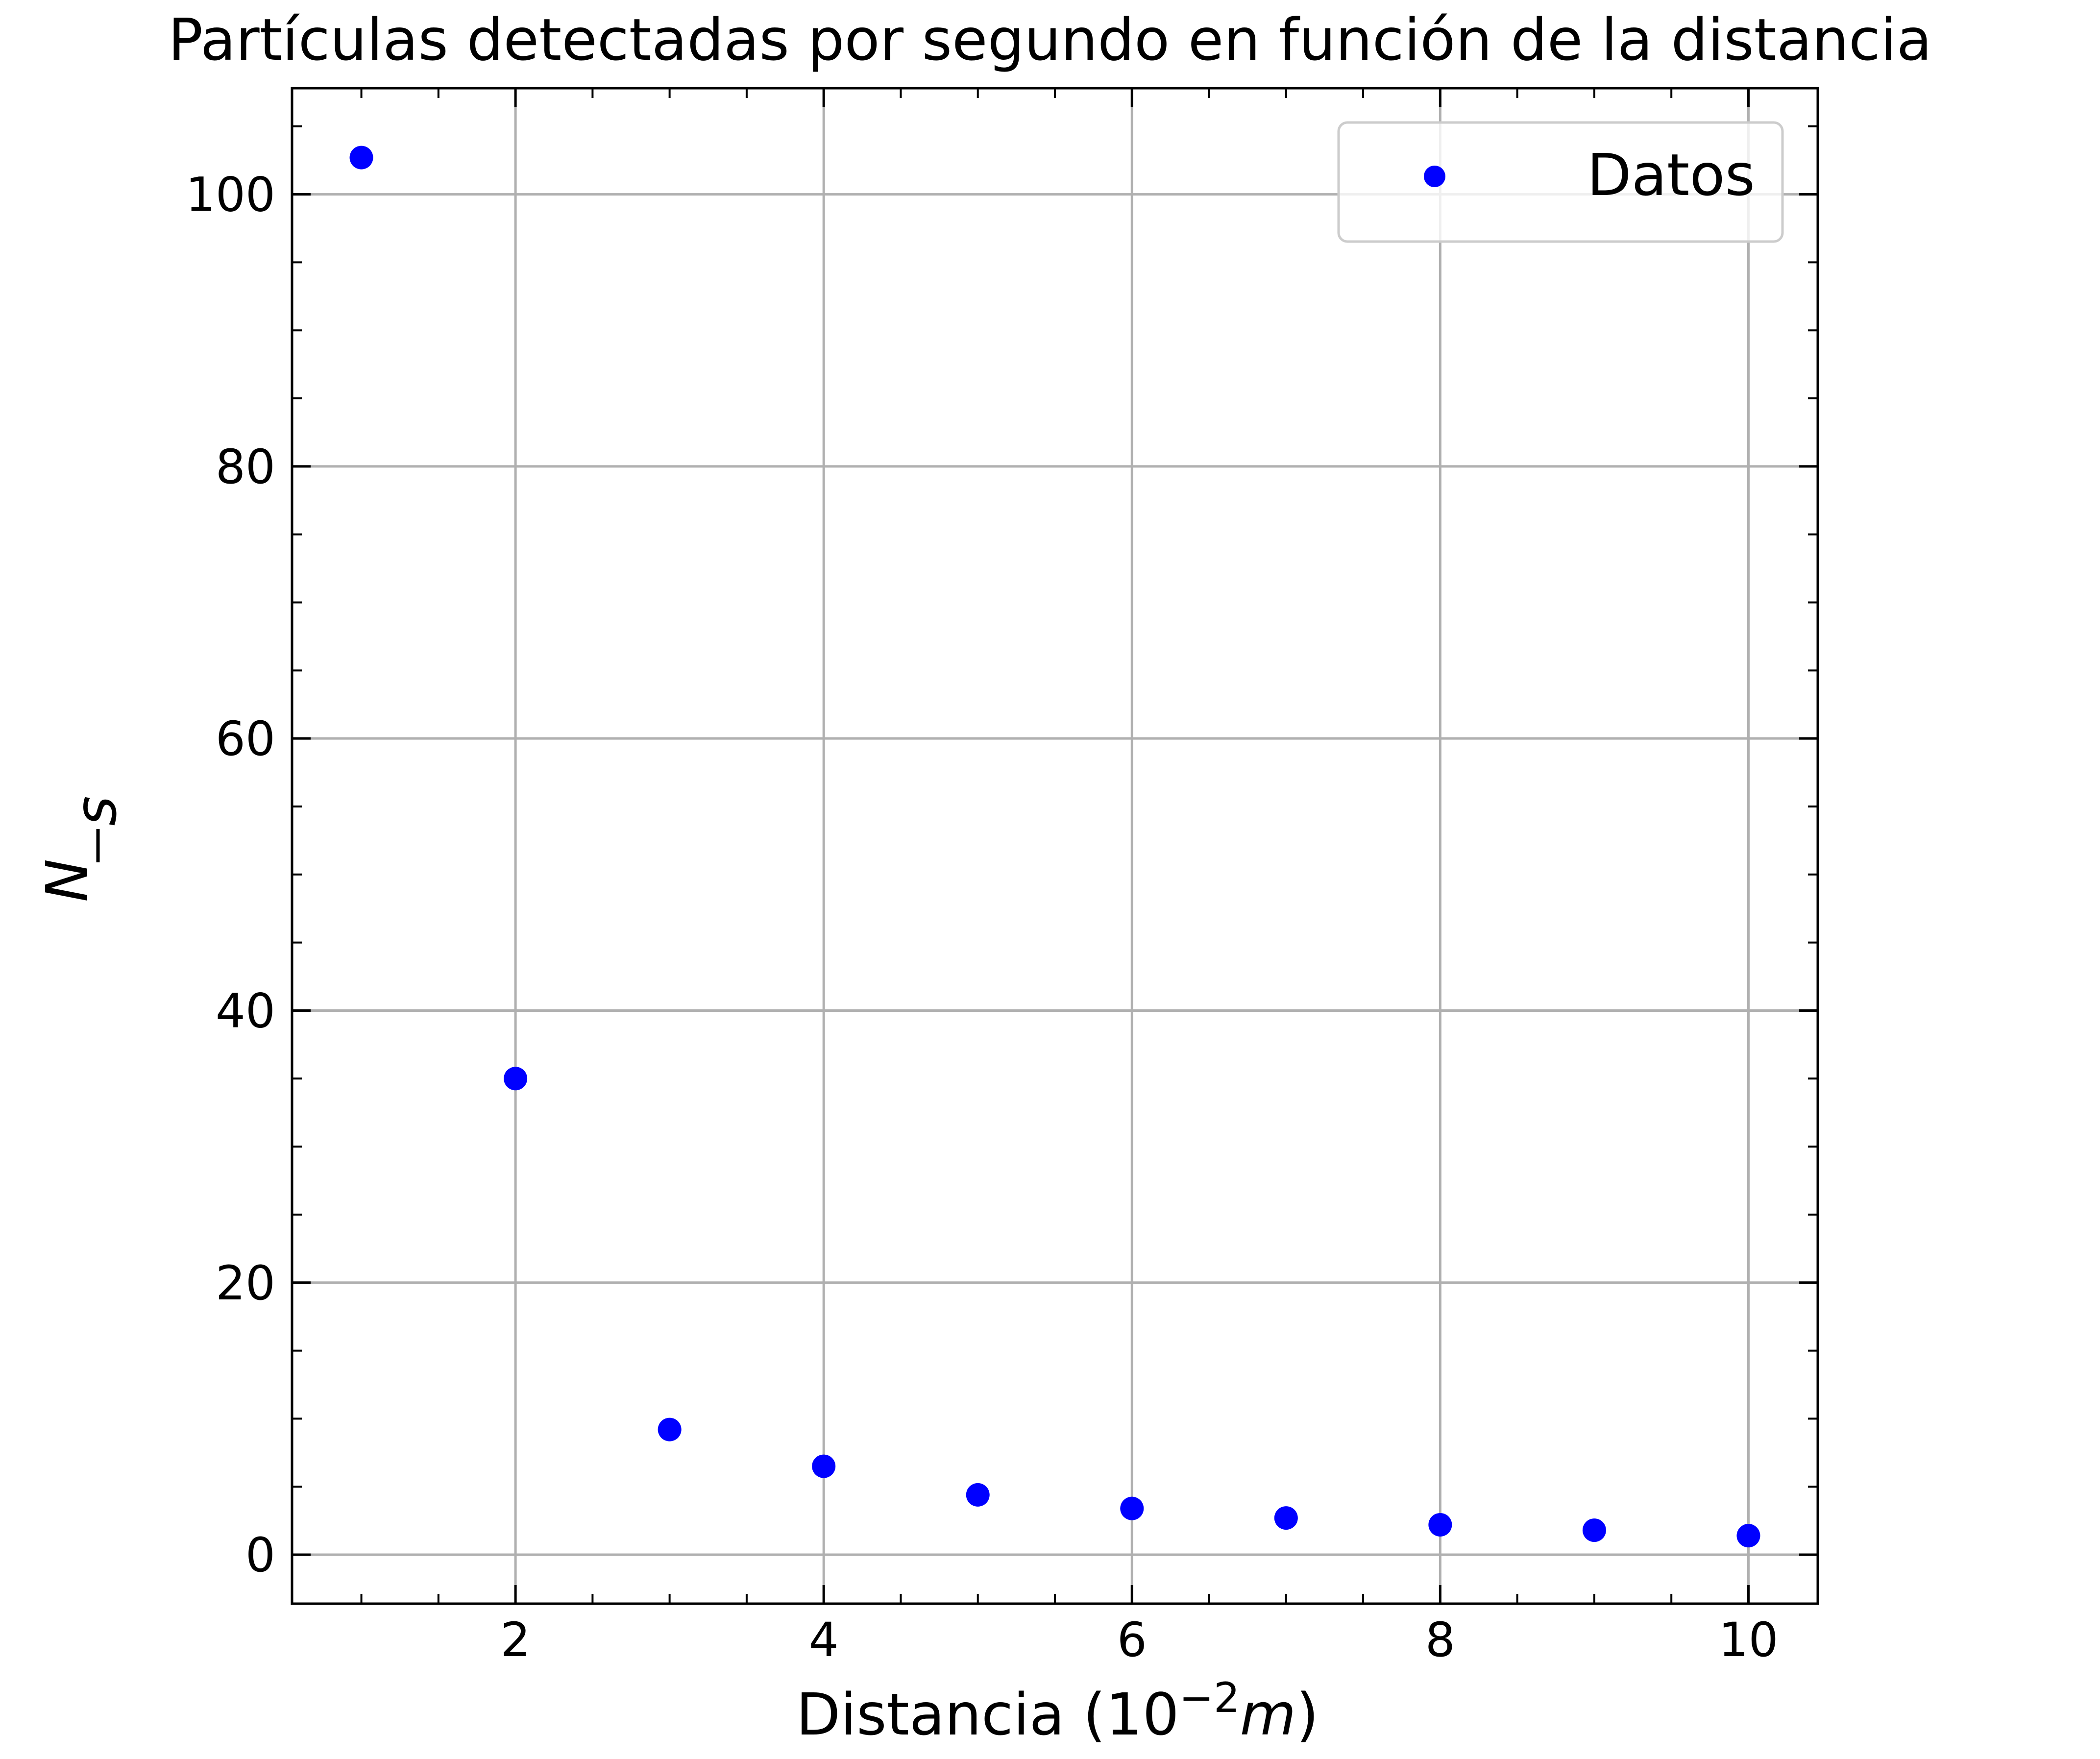  I want to click on y-tick-label: 0, so click(260, 1555).